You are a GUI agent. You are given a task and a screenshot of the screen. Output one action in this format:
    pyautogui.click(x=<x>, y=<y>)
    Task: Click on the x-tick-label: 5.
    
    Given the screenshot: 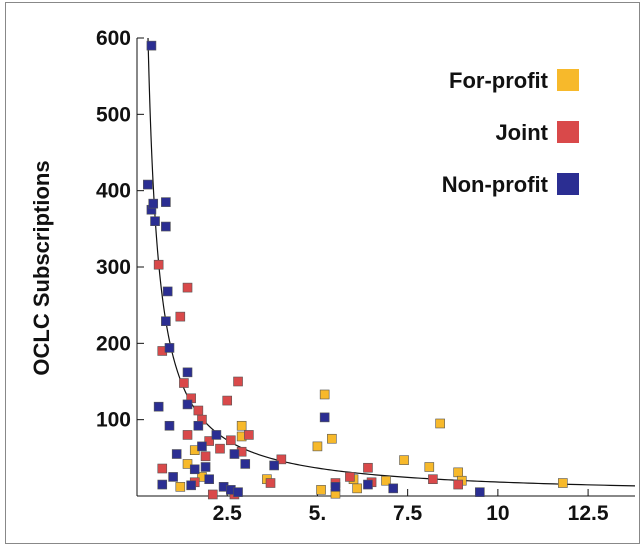 What is the action you would take?
    pyautogui.click(x=318, y=513)
    